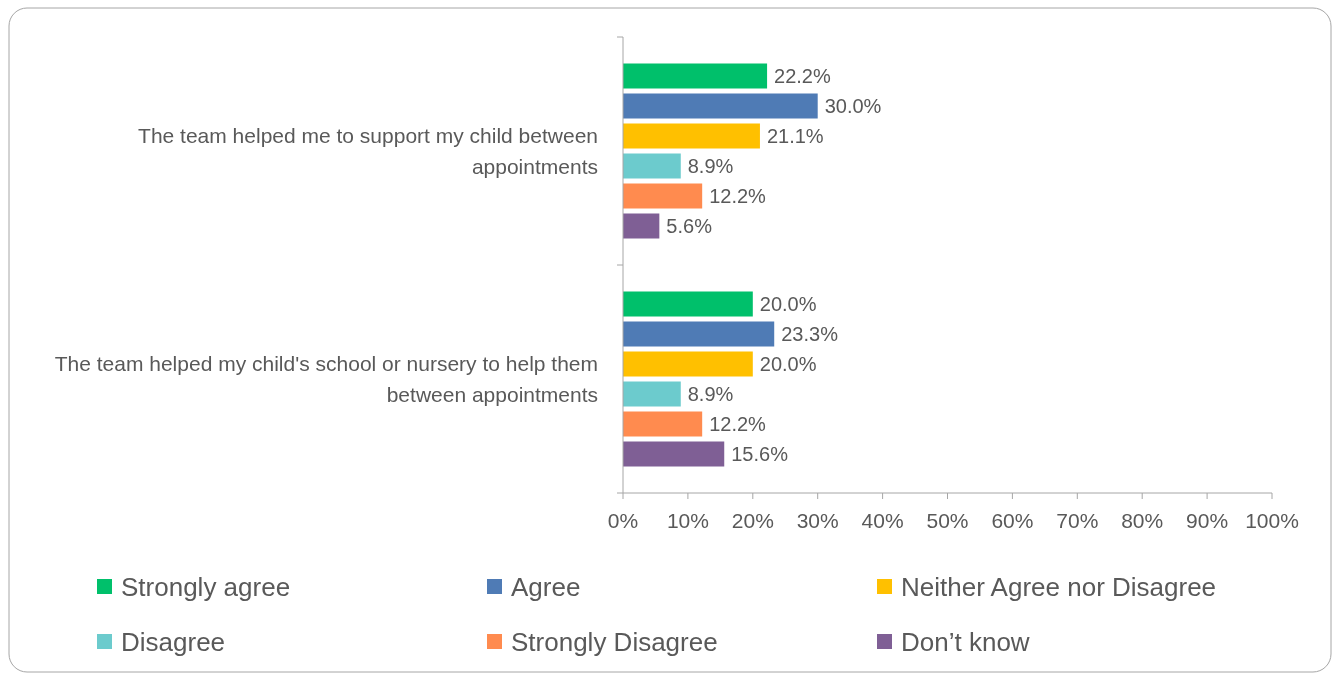 The width and height of the screenshot is (1333, 676). What do you see at coordinates (1272, 520) in the screenshot?
I see `x-tick-label: 100%` at bounding box center [1272, 520].